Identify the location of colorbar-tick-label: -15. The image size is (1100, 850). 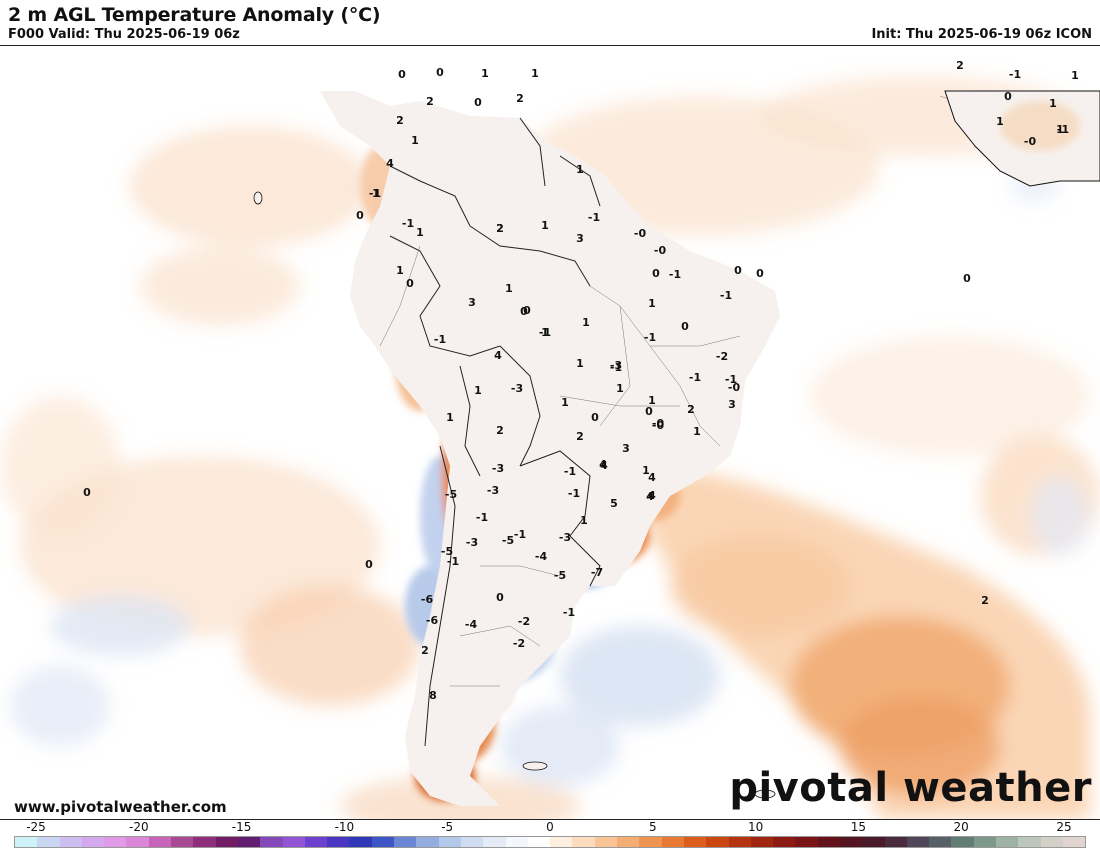
(241, 827).